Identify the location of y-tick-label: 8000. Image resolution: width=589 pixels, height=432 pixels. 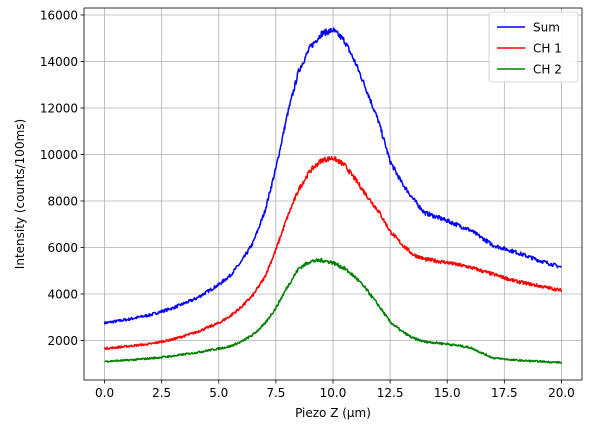
(62, 201).